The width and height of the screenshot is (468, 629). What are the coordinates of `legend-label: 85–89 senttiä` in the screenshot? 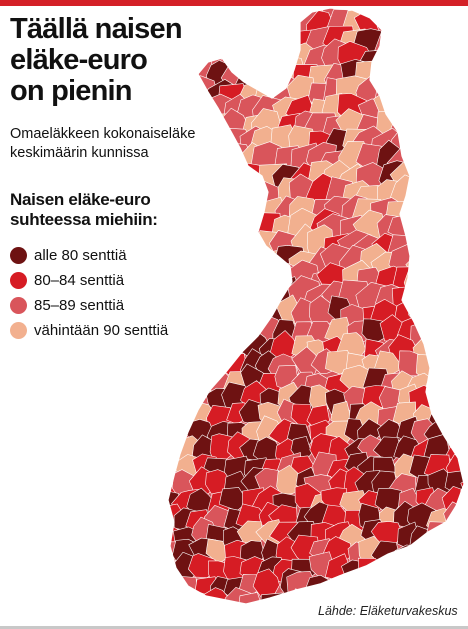 It's located at (79, 305).